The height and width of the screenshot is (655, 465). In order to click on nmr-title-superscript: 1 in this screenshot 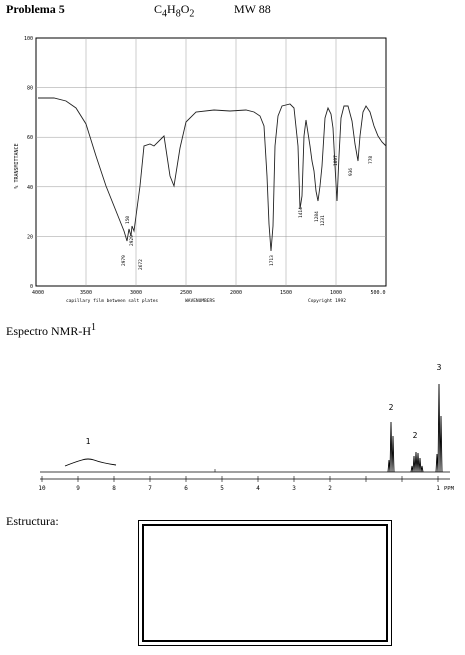, I will do `click(93, 327)`.